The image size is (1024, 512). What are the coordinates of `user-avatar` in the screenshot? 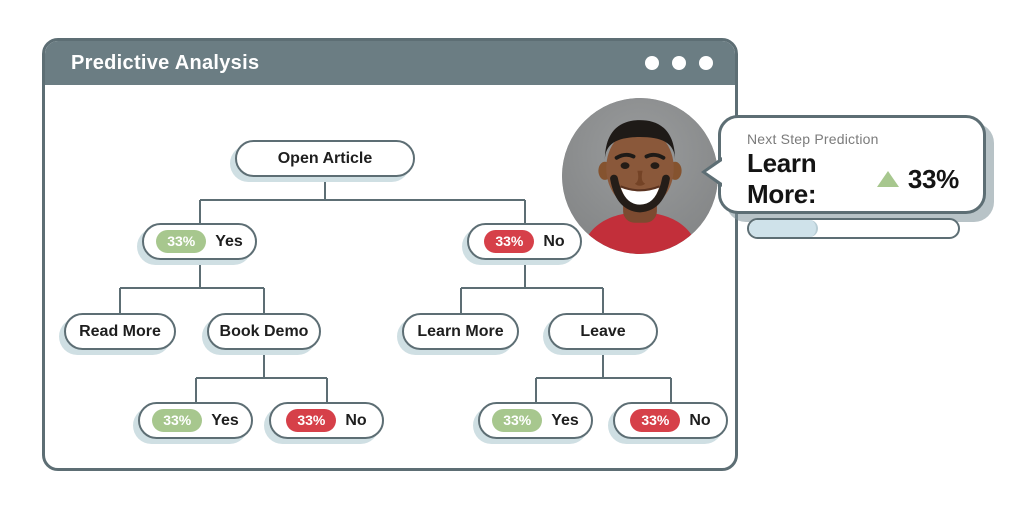 It's located at (640, 176).